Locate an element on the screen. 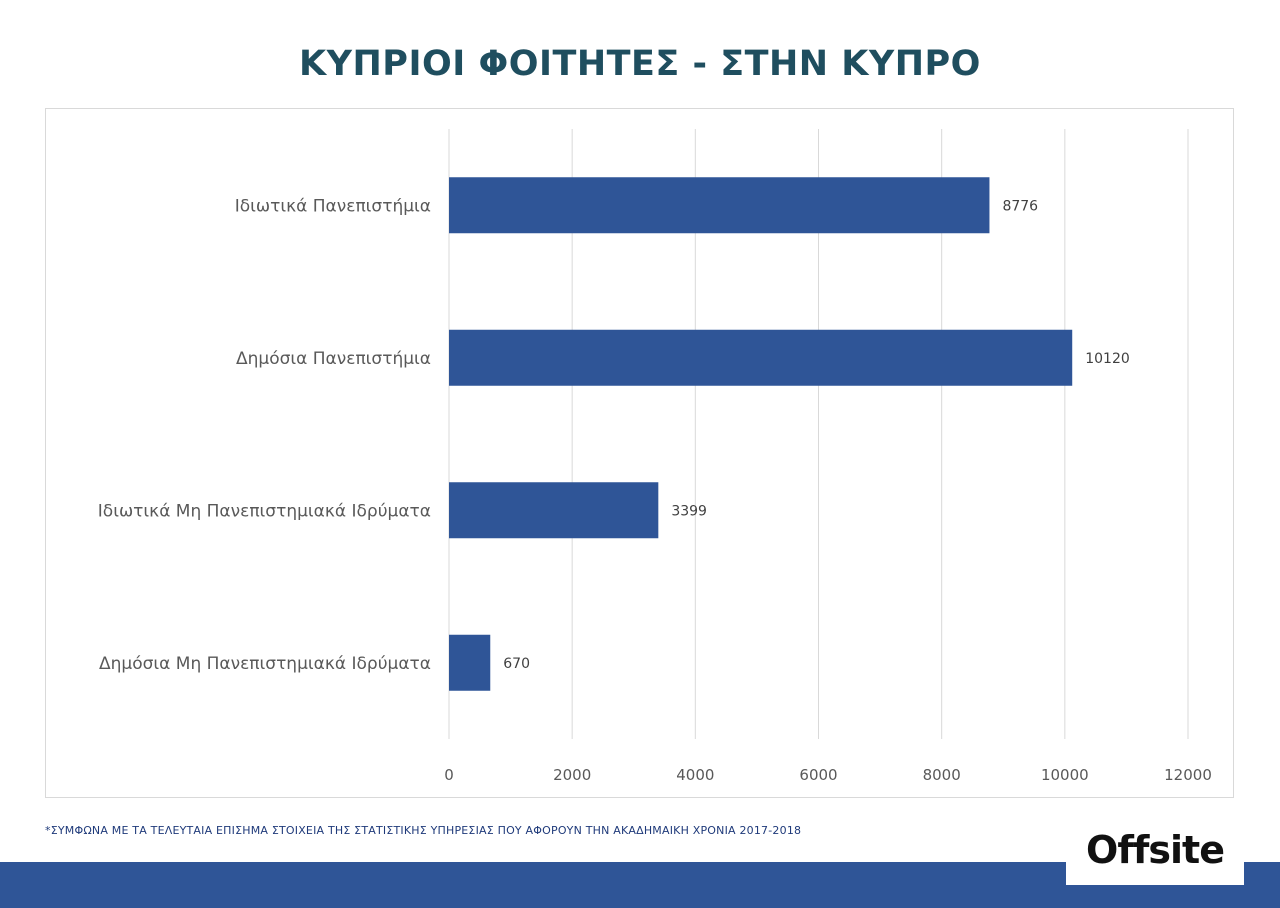 This screenshot has height=908, width=1280. logo-text: Offsite is located at coordinates (1155, 850).